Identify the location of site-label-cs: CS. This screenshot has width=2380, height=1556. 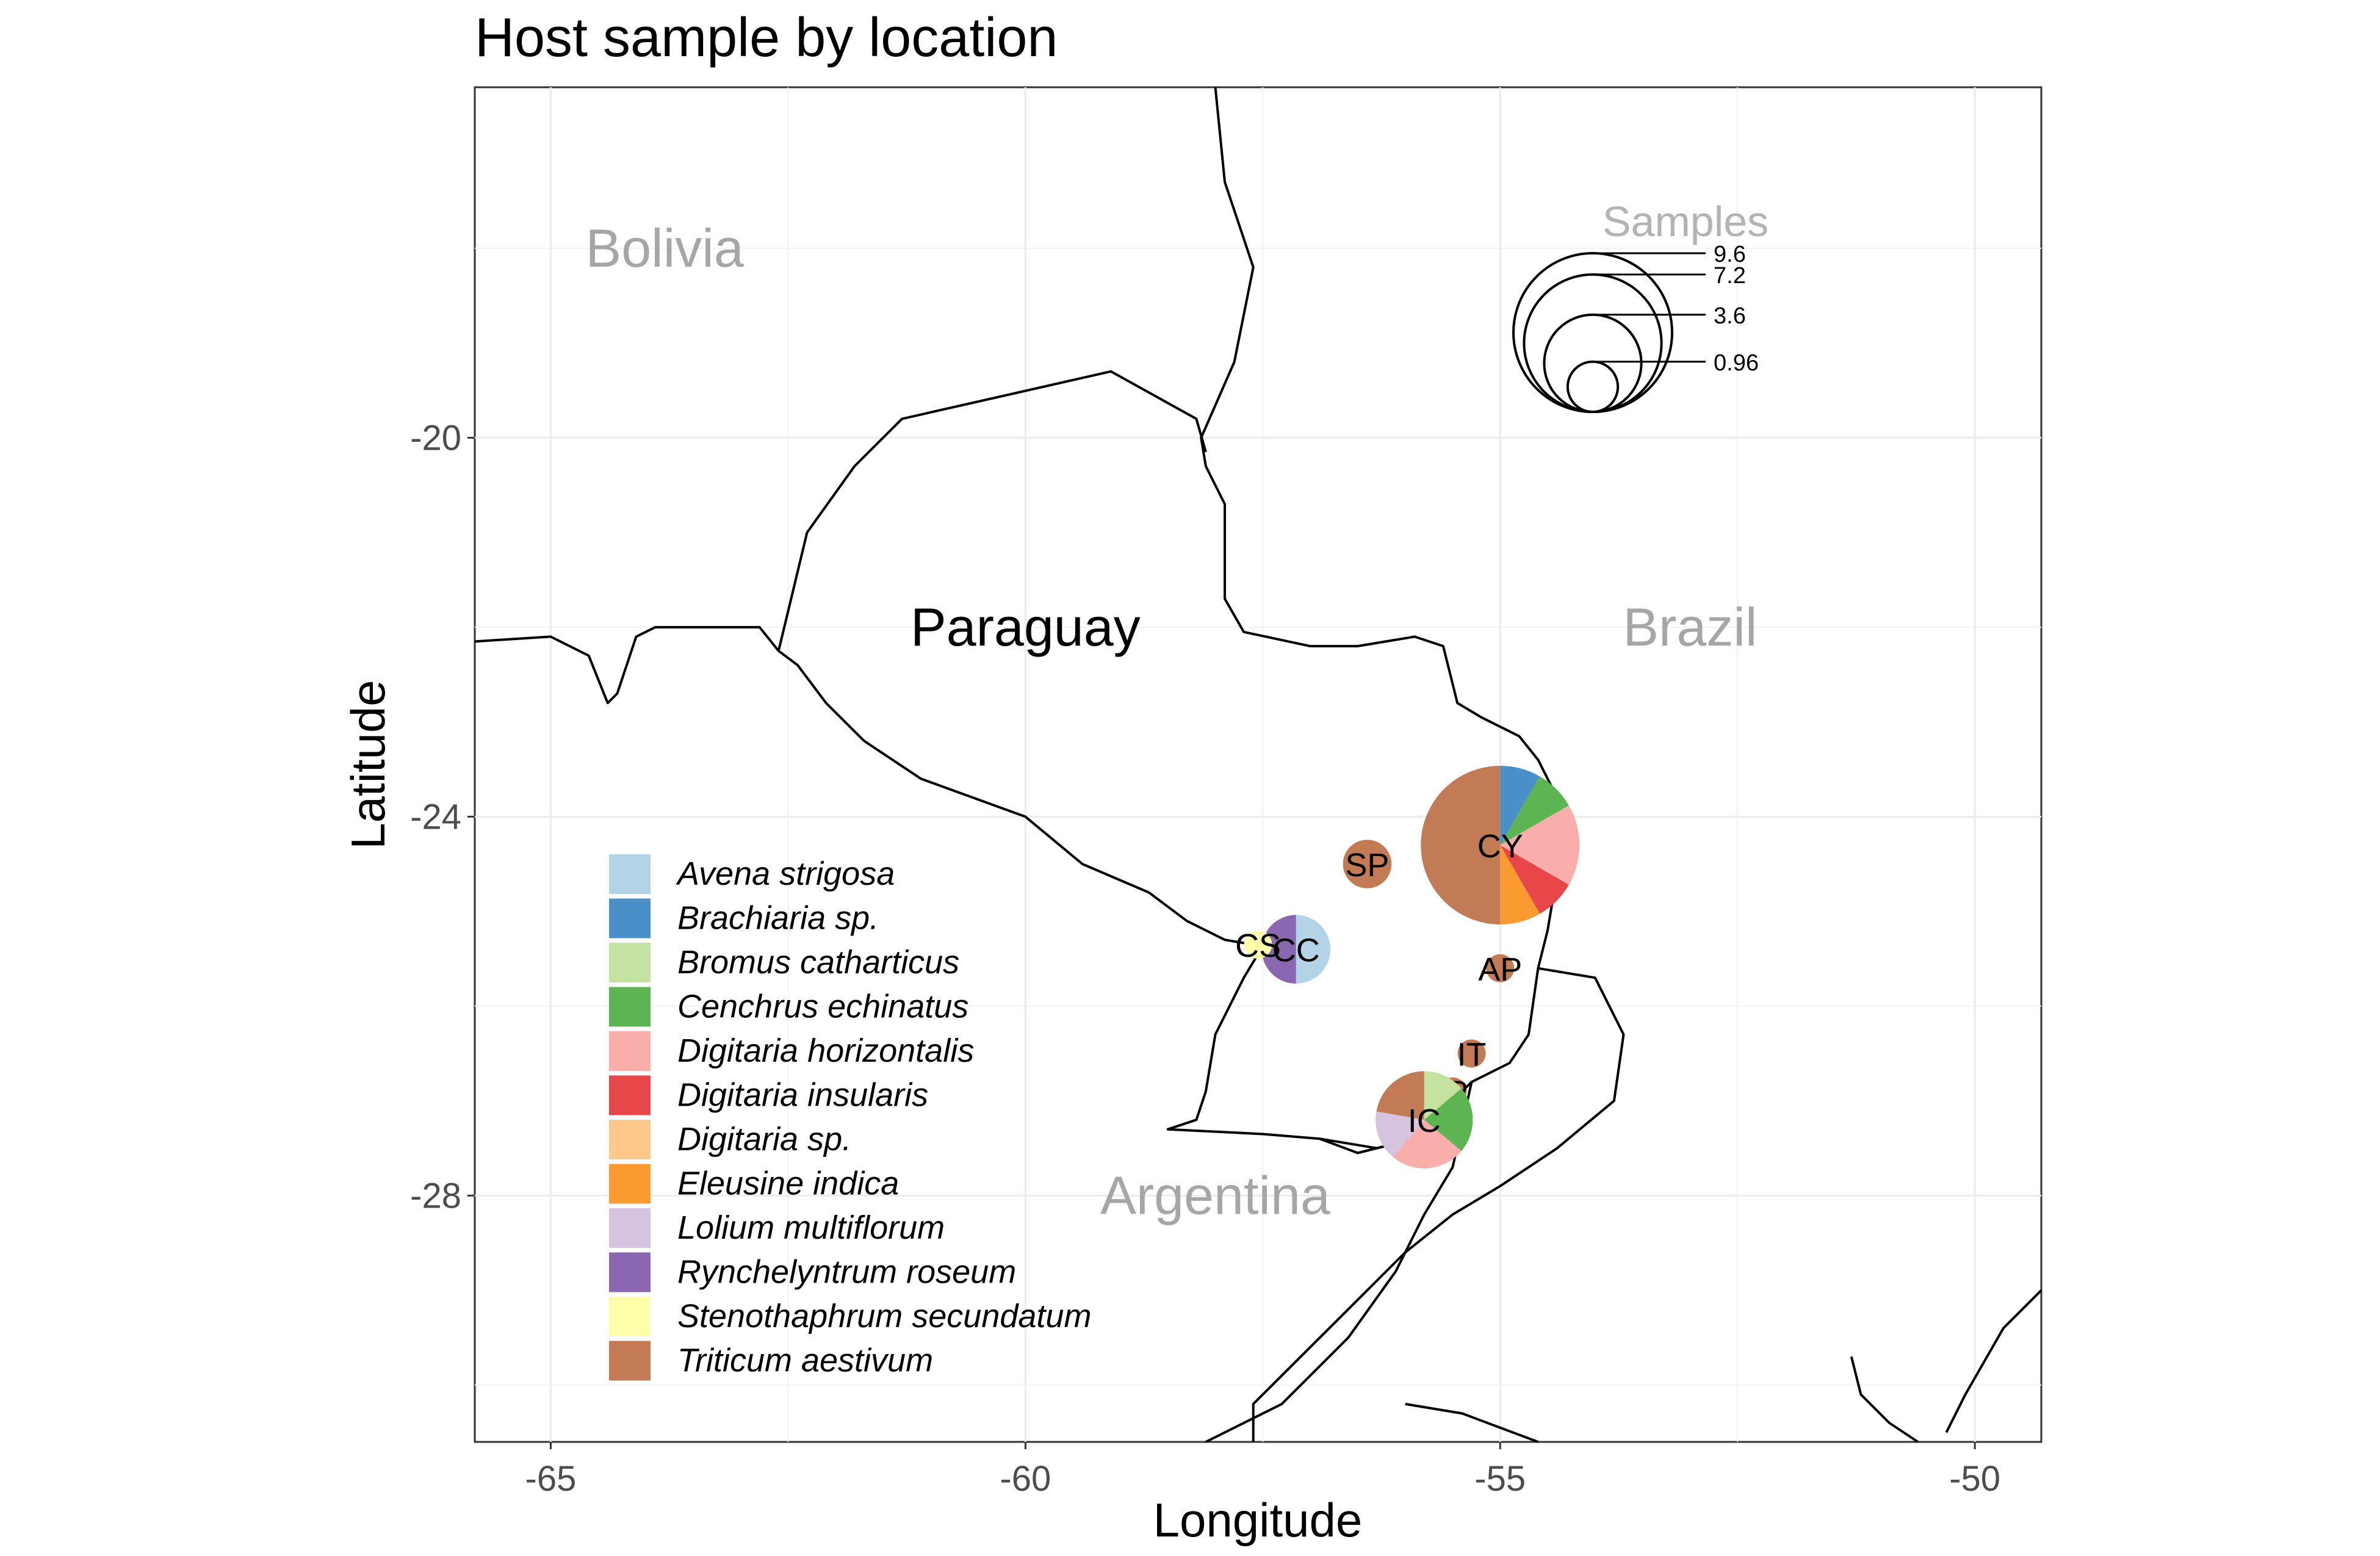
(1258, 946).